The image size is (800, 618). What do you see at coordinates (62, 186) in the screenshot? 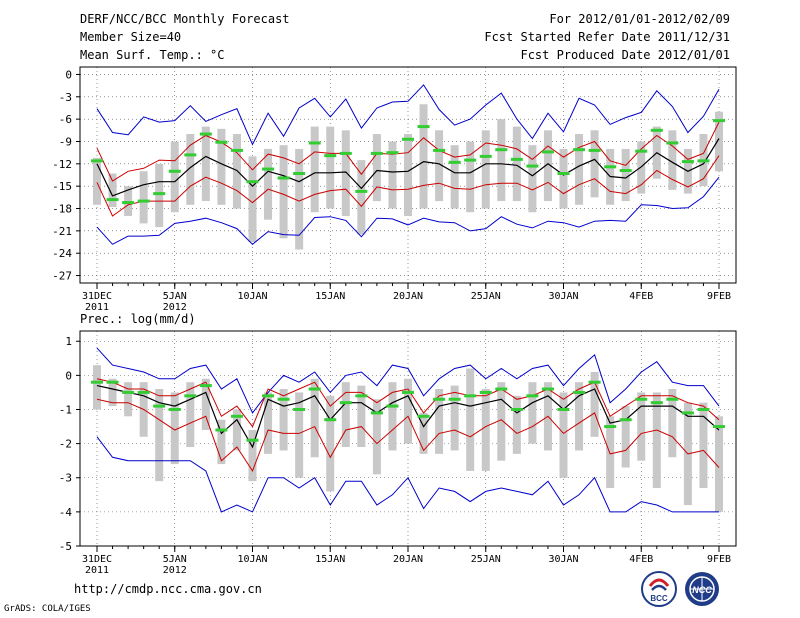
I see `y-tick-label: -15` at bounding box center [62, 186].